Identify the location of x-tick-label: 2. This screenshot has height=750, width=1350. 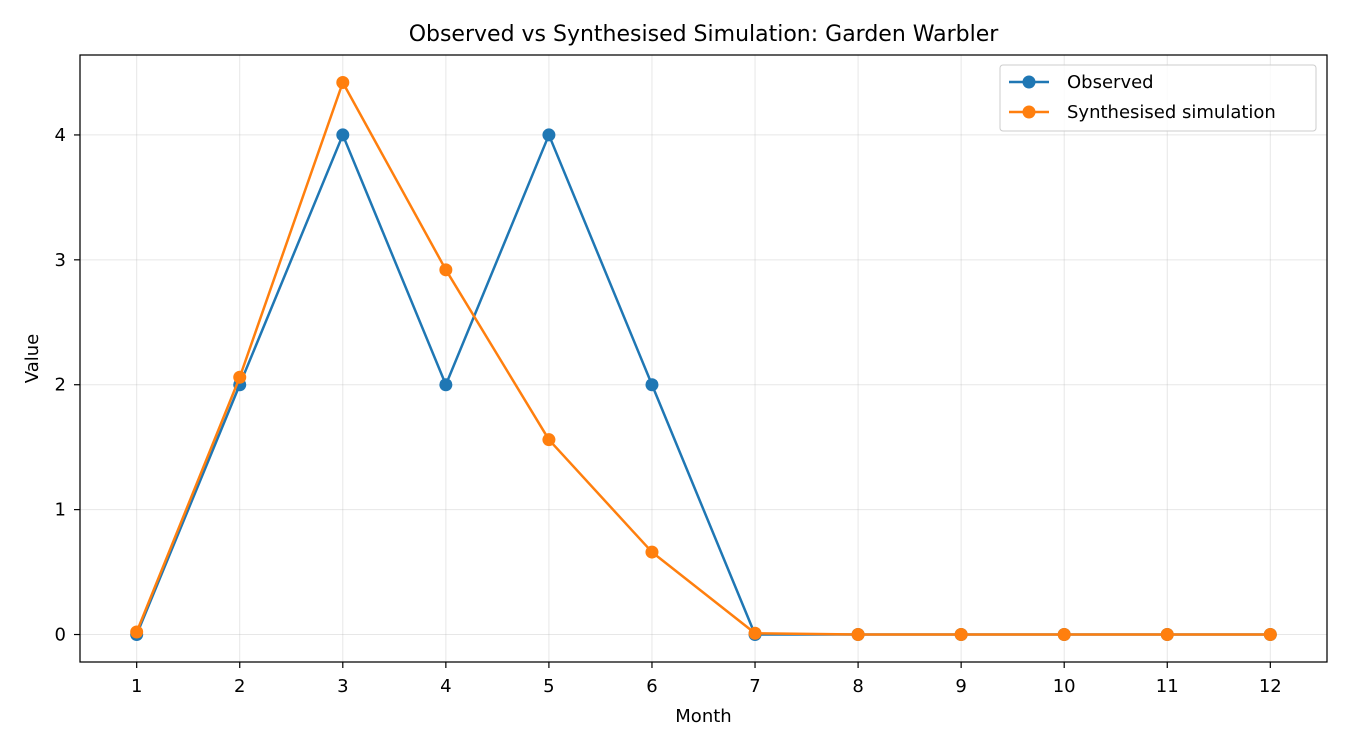
(239, 686).